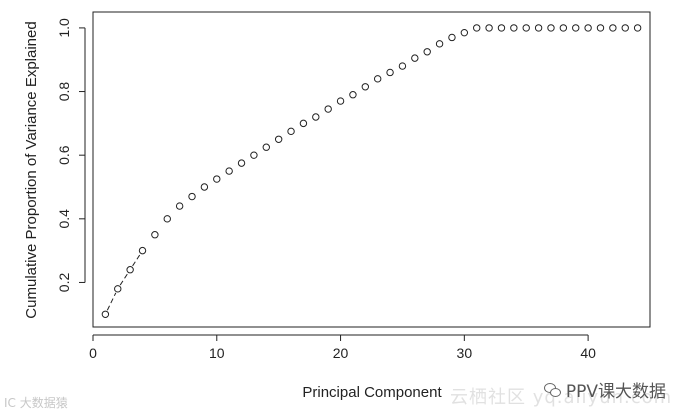 Image resolution: width=682 pixels, height=418 pixels. I want to click on watermark-brand: PPV课大数据, so click(604, 389).